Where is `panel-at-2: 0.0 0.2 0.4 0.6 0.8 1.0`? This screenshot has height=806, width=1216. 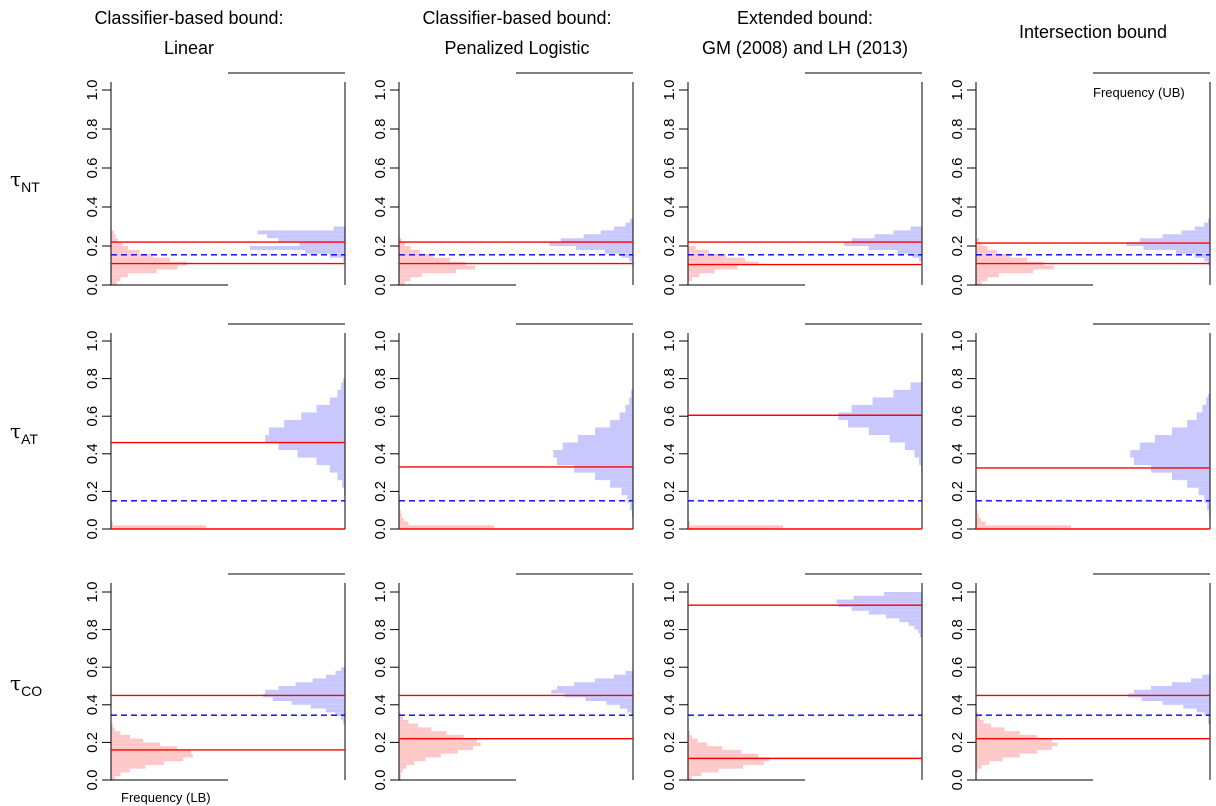 panel-at-2: 0.0 0.2 0.4 0.6 0.8 1.0 is located at coordinates (503, 431).